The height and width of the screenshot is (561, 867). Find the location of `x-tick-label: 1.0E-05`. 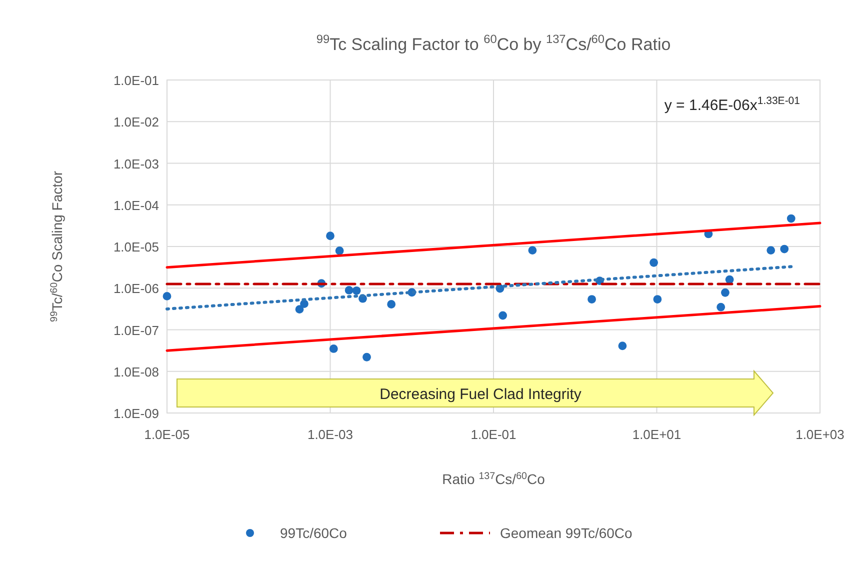

x-tick-label: 1.0E-05 is located at coordinates (167, 434).